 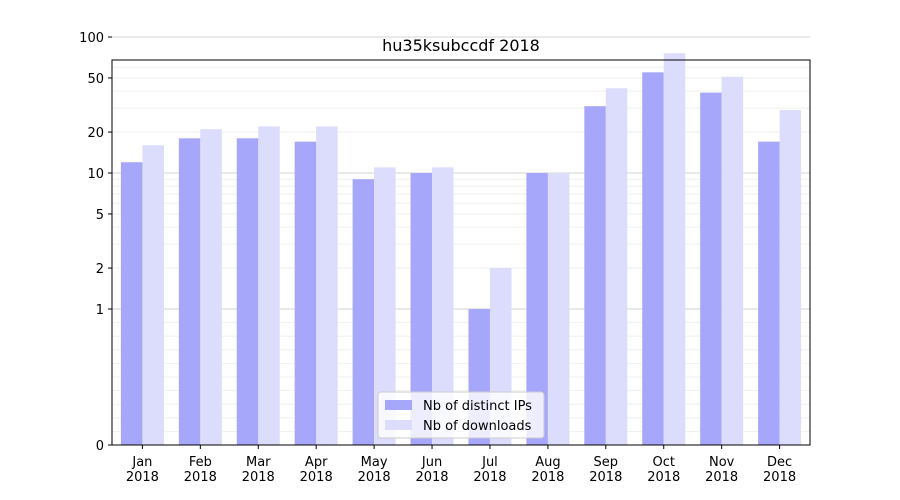 I want to click on legend-box, so click(x=461, y=415).